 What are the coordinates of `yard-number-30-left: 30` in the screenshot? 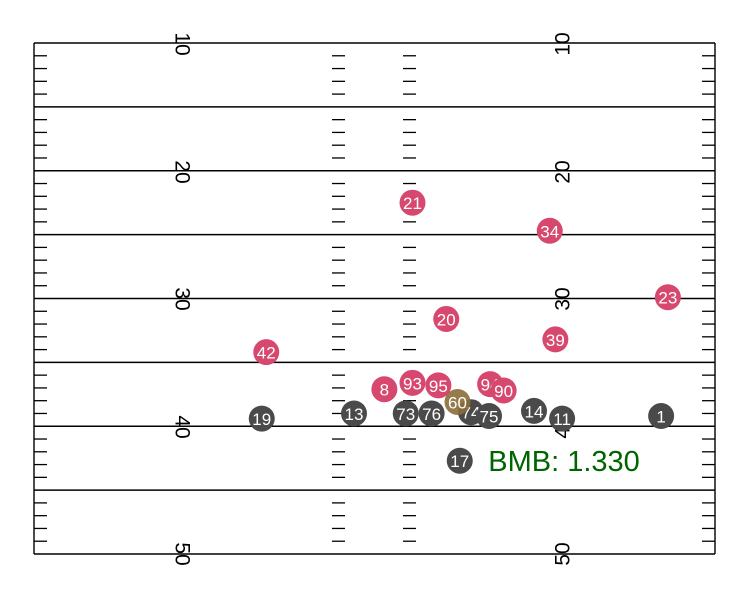 It's located at (182, 298).